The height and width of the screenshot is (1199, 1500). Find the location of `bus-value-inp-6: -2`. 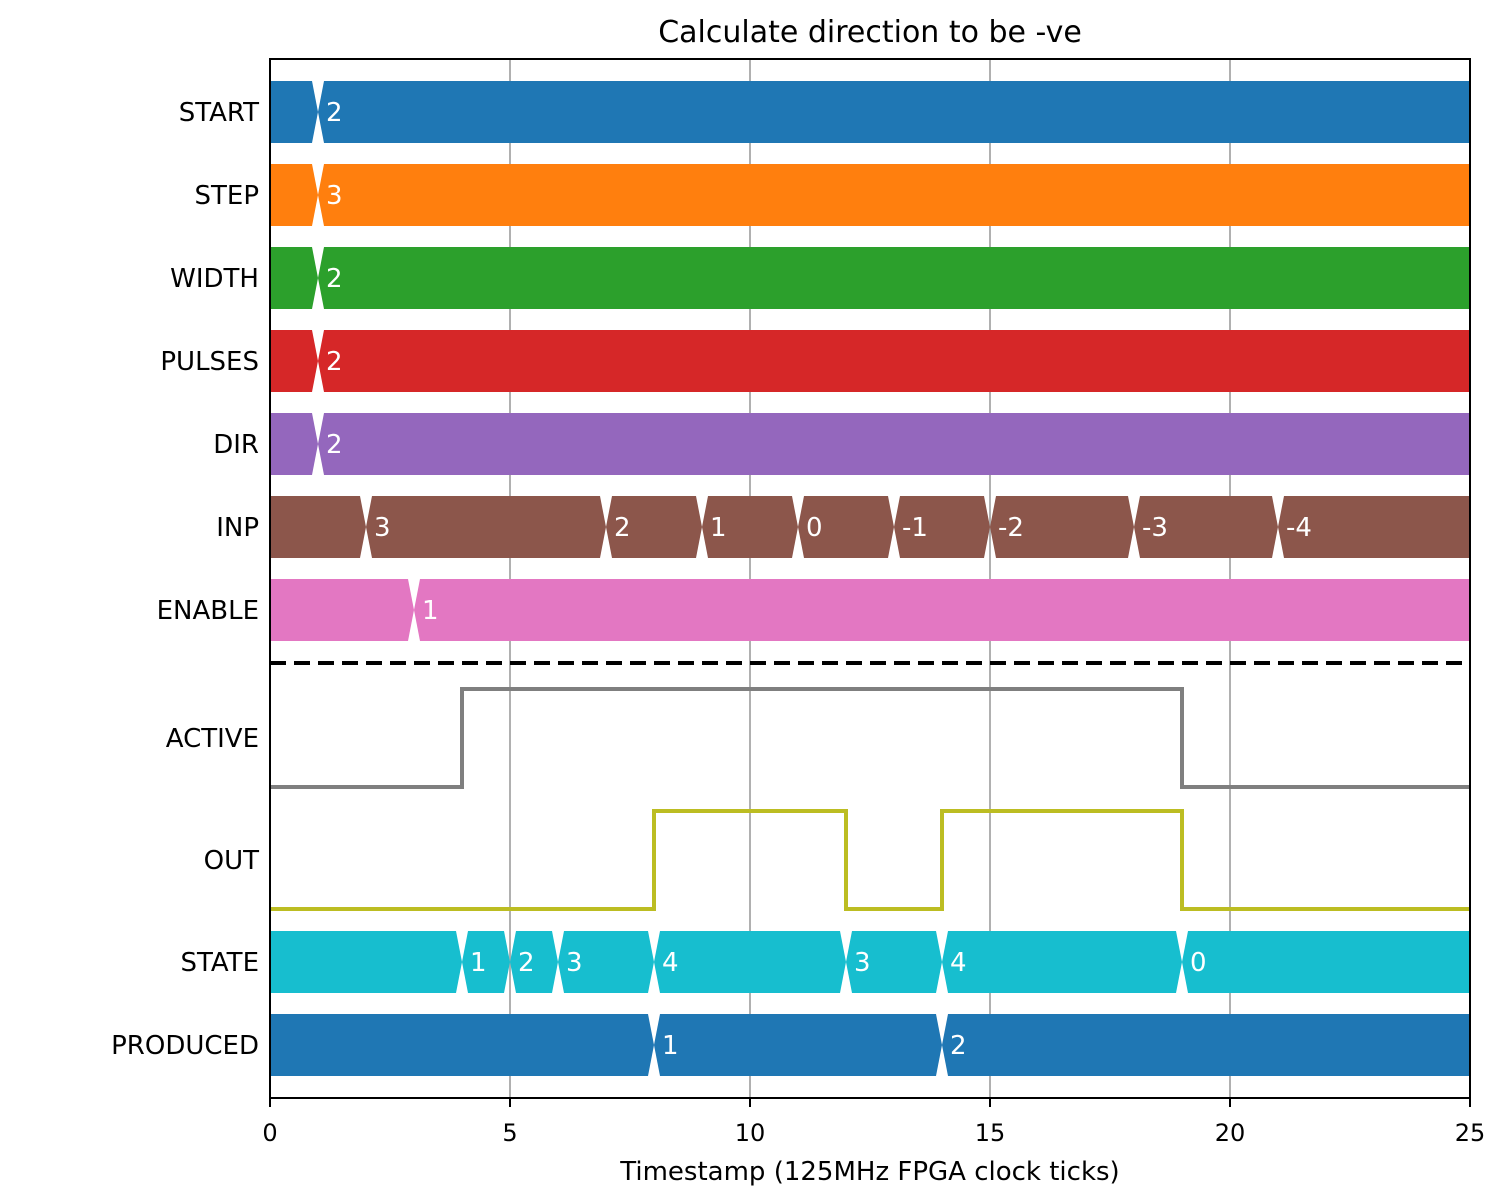

bus-value-inp-6: -2 is located at coordinates (1011, 528).